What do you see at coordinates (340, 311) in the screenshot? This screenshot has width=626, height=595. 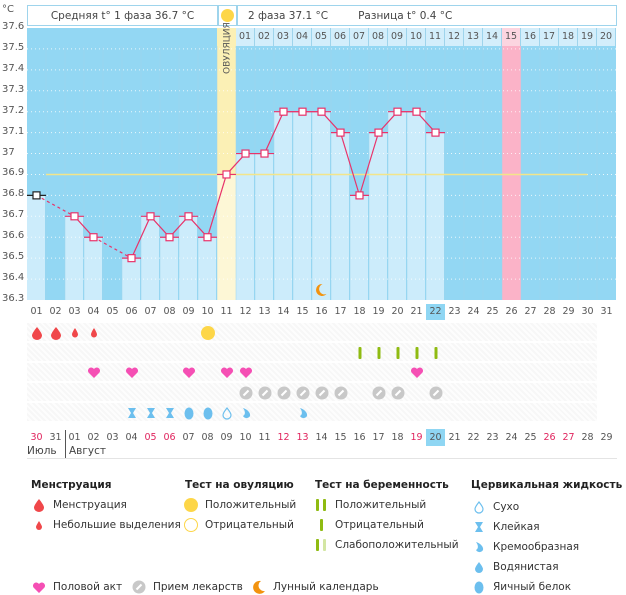 I see `cycle-day-label: 17` at bounding box center [340, 311].